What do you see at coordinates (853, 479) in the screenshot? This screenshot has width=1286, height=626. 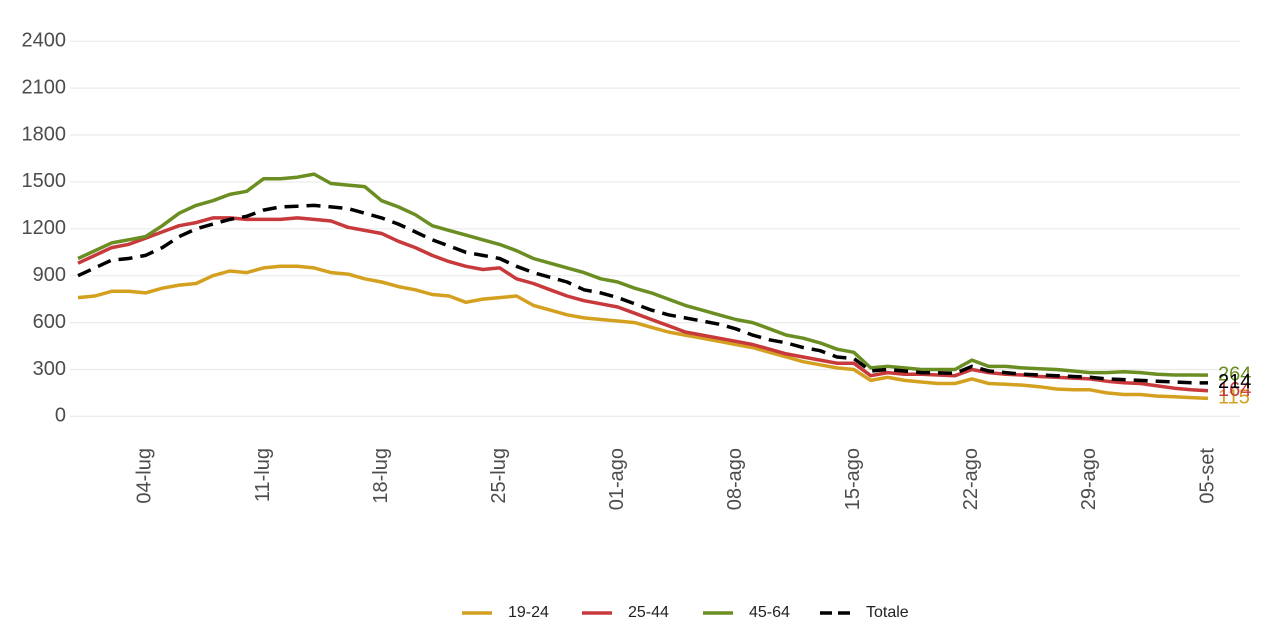 I see `x-tick-label: 15-ago` at bounding box center [853, 479].